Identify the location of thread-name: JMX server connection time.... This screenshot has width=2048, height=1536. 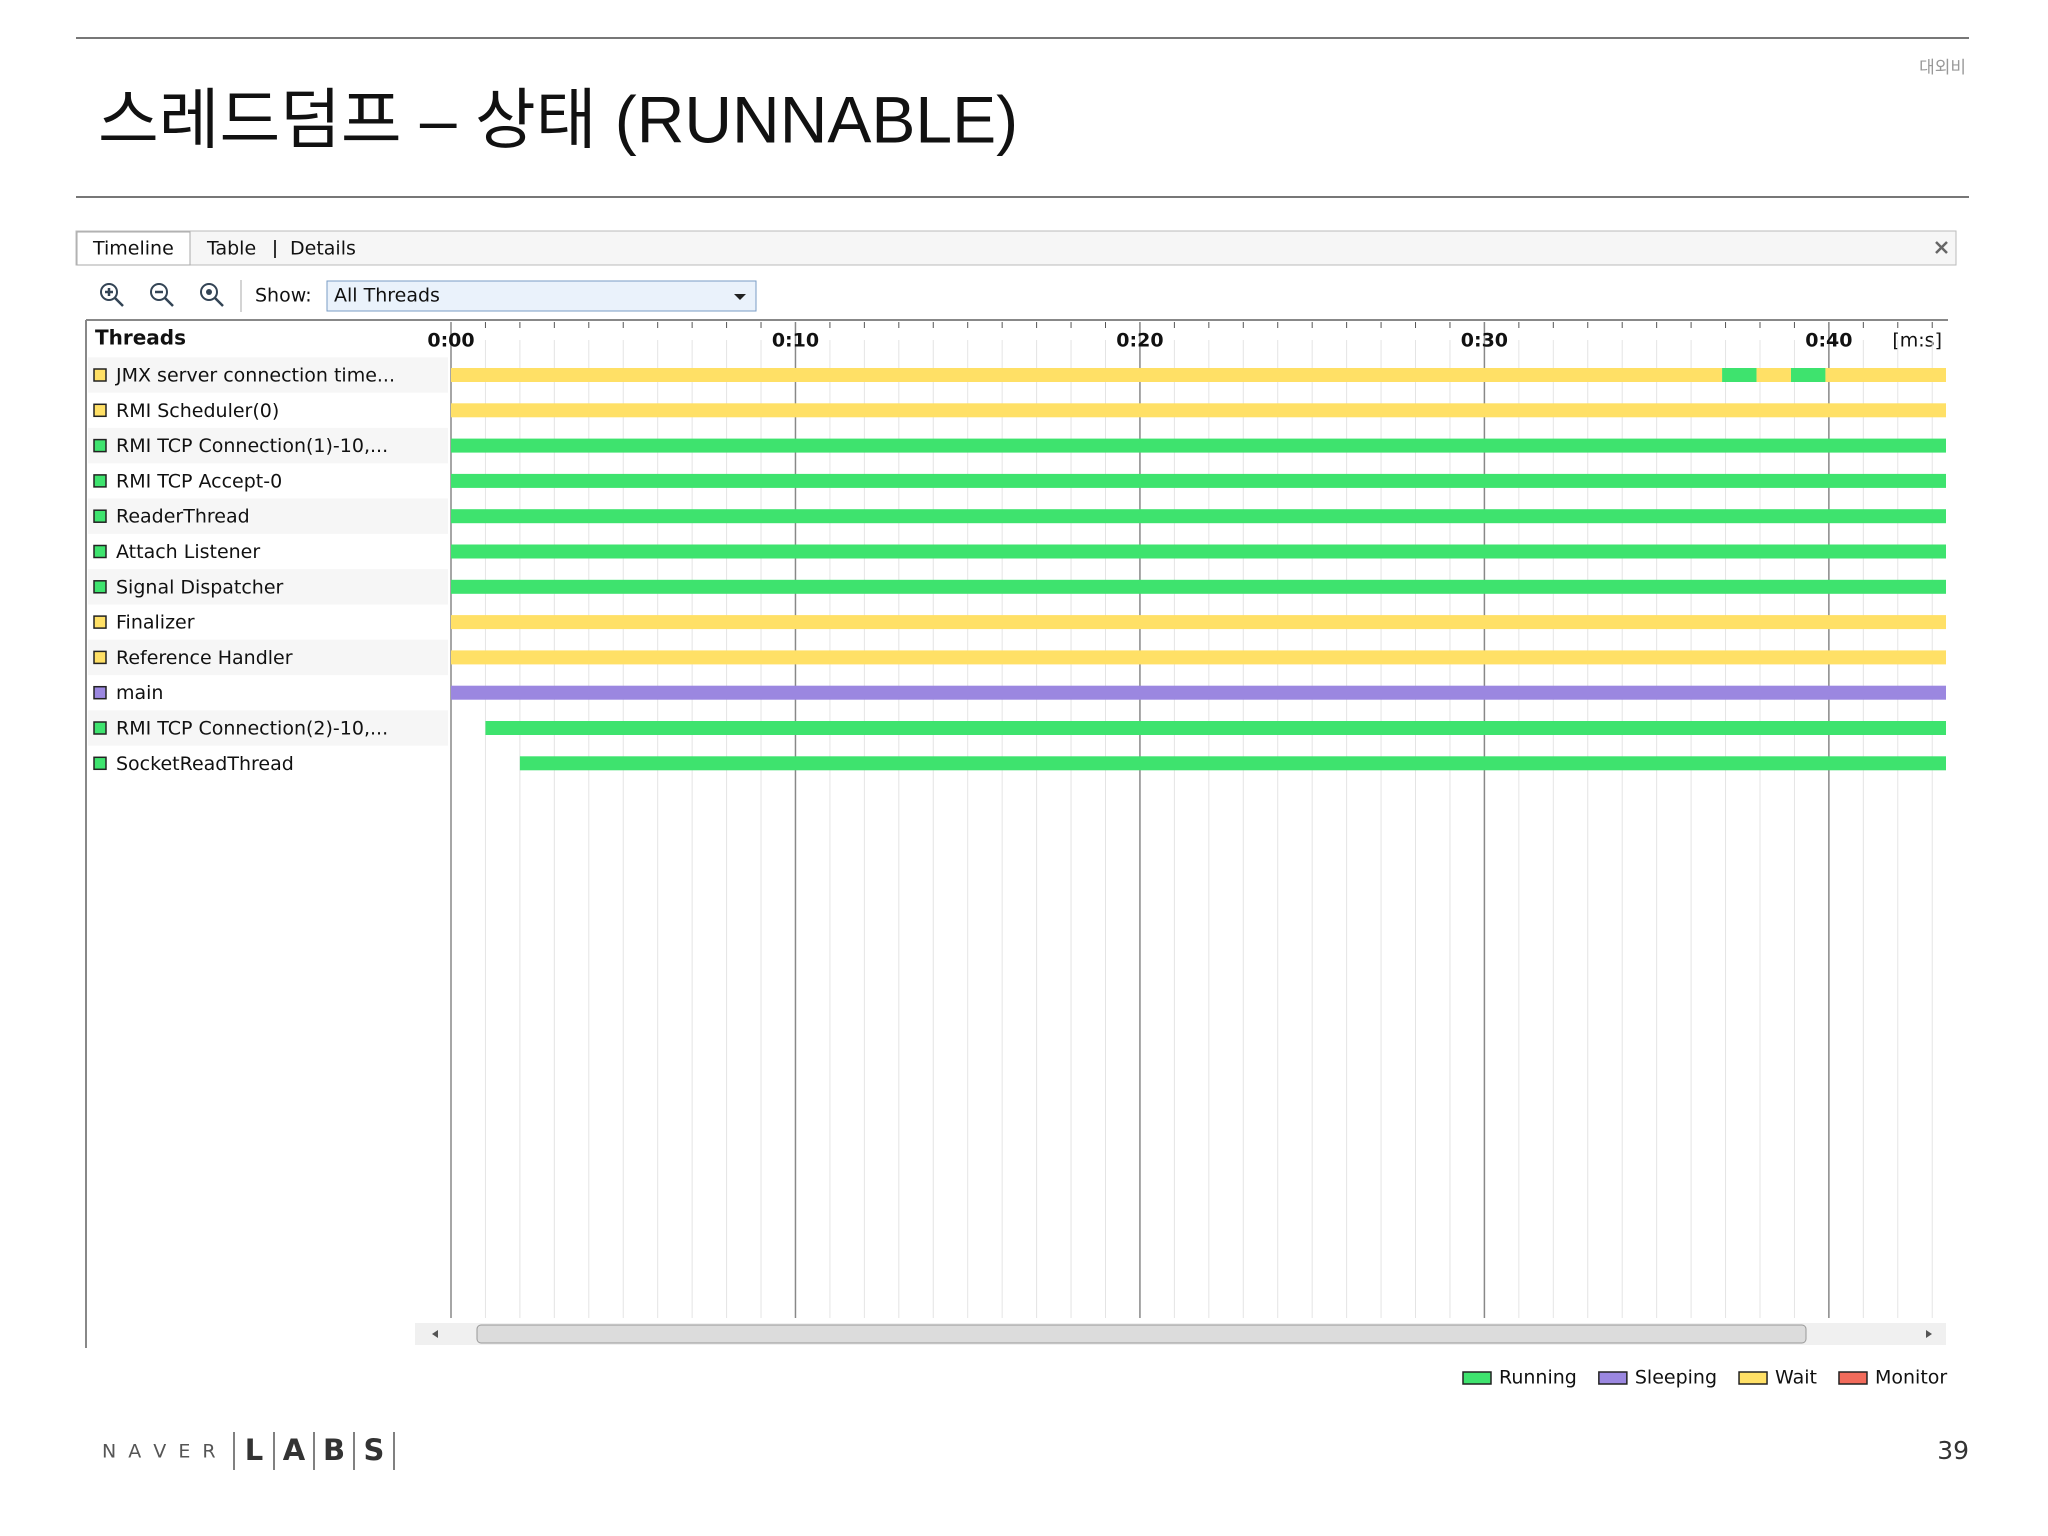
(255, 376).